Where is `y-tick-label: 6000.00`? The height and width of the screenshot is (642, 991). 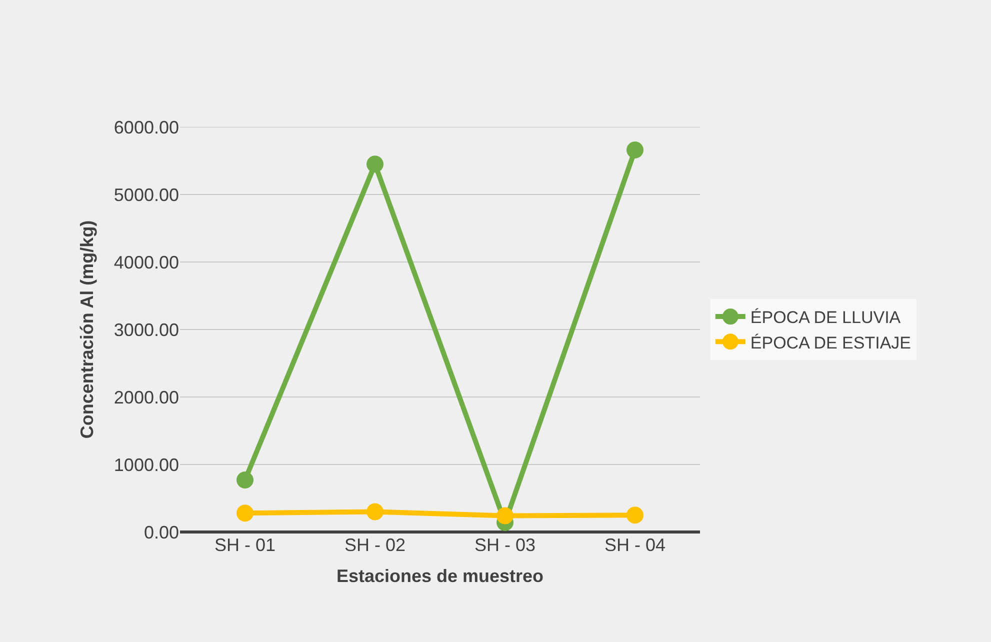
y-tick-label: 6000.00 is located at coordinates (146, 127).